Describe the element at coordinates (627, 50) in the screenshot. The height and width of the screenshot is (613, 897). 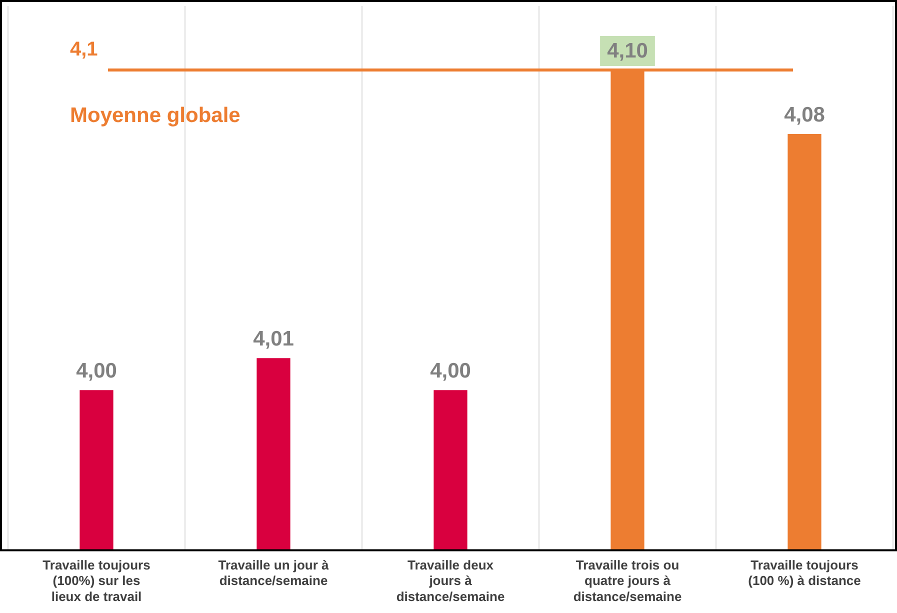
I see `data-label: 4,10` at that location.